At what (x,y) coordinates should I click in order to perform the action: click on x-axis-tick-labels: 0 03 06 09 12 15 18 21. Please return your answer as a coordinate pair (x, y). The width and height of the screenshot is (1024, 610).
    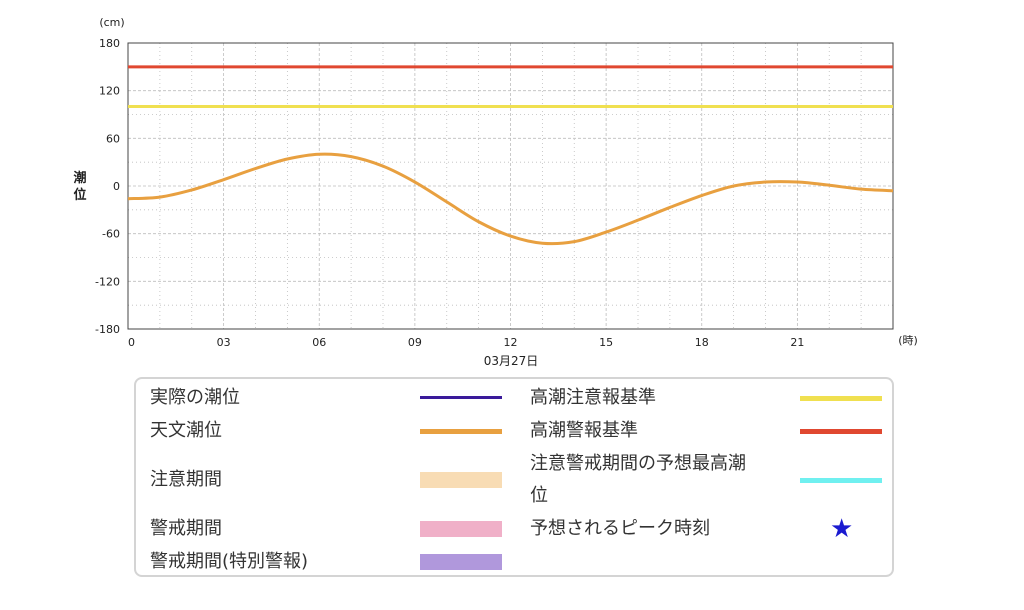
    Looking at the image, I should click on (466, 342).